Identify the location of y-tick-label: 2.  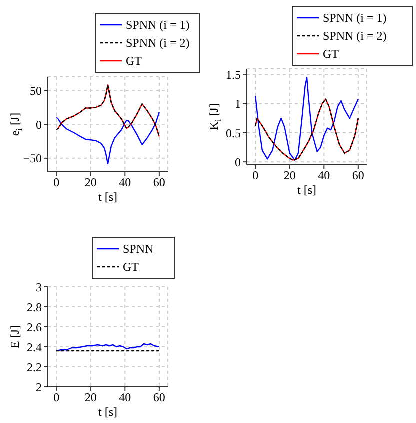
(39, 387).